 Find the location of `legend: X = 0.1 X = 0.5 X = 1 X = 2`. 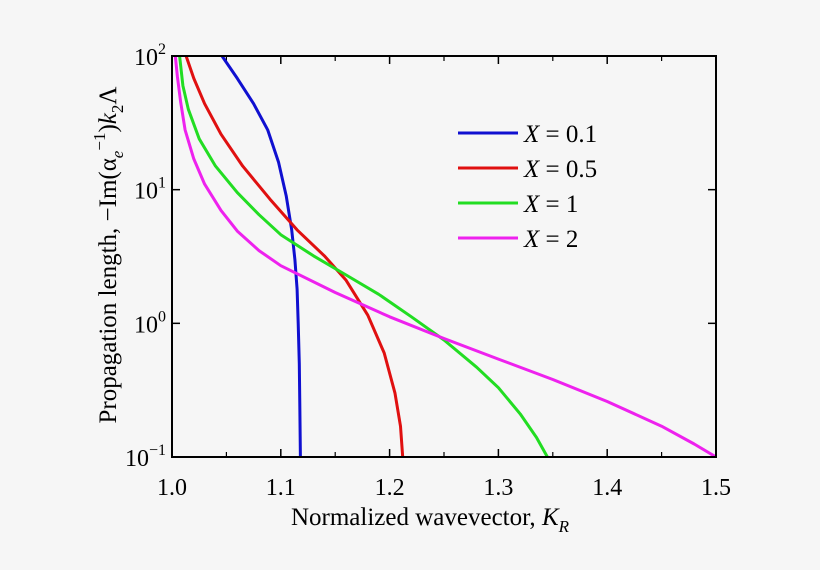

legend: X = 0.1 X = 0.5 X = 1 X = 2 is located at coordinates (527, 187).